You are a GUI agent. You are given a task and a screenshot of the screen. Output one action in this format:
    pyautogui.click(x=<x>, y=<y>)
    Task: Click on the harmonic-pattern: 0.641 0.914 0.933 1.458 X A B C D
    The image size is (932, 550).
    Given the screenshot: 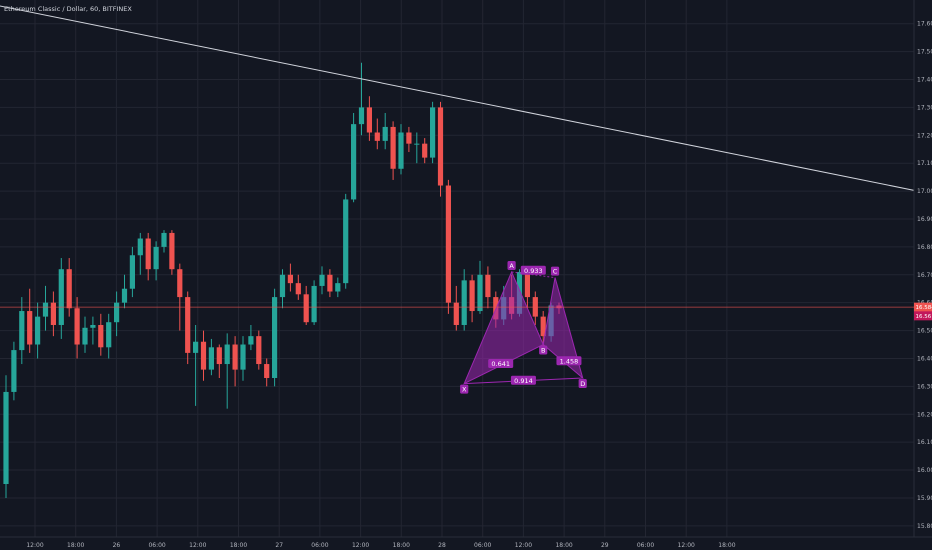 What is the action you would take?
    pyautogui.click(x=523, y=327)
    